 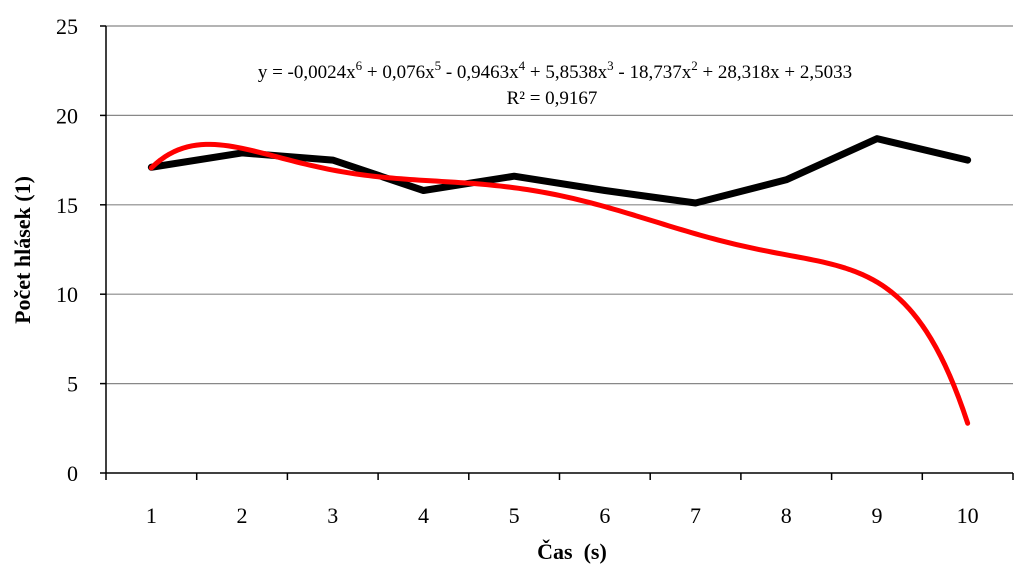 What do you see at coordinates (775, 72) in the screenshot?
I see `eq-part: + 28,318x + 2,5033` at bounding box center [775, 72].